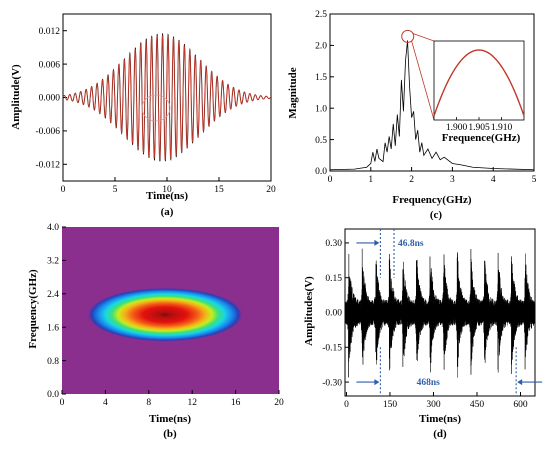  I want to click on panel-c-ylabel: Magnitude, so click(293, 92).